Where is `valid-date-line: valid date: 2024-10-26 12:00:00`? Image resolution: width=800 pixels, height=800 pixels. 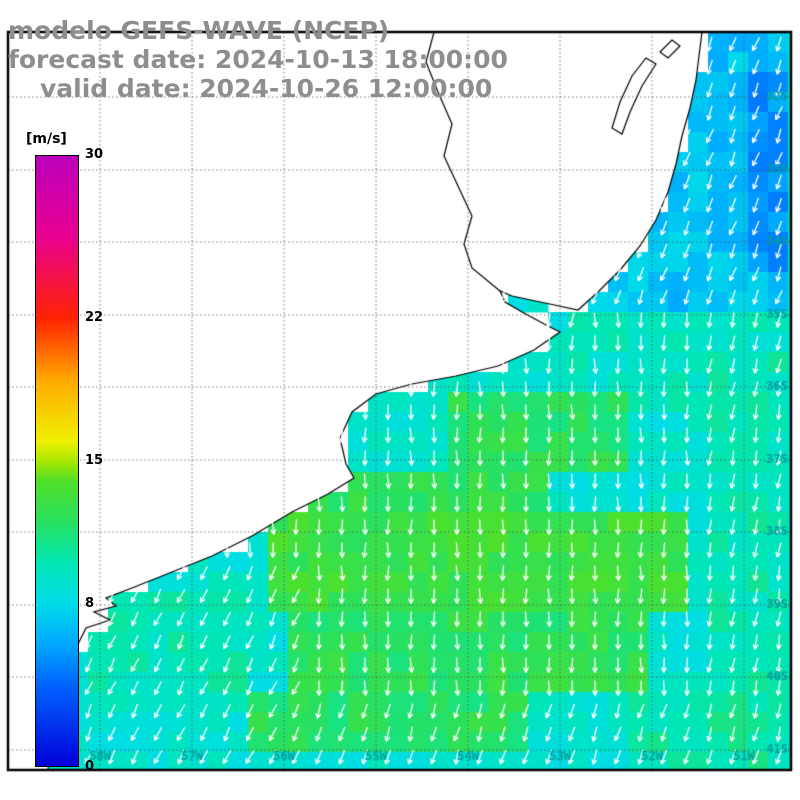
valid-date-line: valid date: 2024-10-26 12:00:00 is located at coordinates (266, 88).